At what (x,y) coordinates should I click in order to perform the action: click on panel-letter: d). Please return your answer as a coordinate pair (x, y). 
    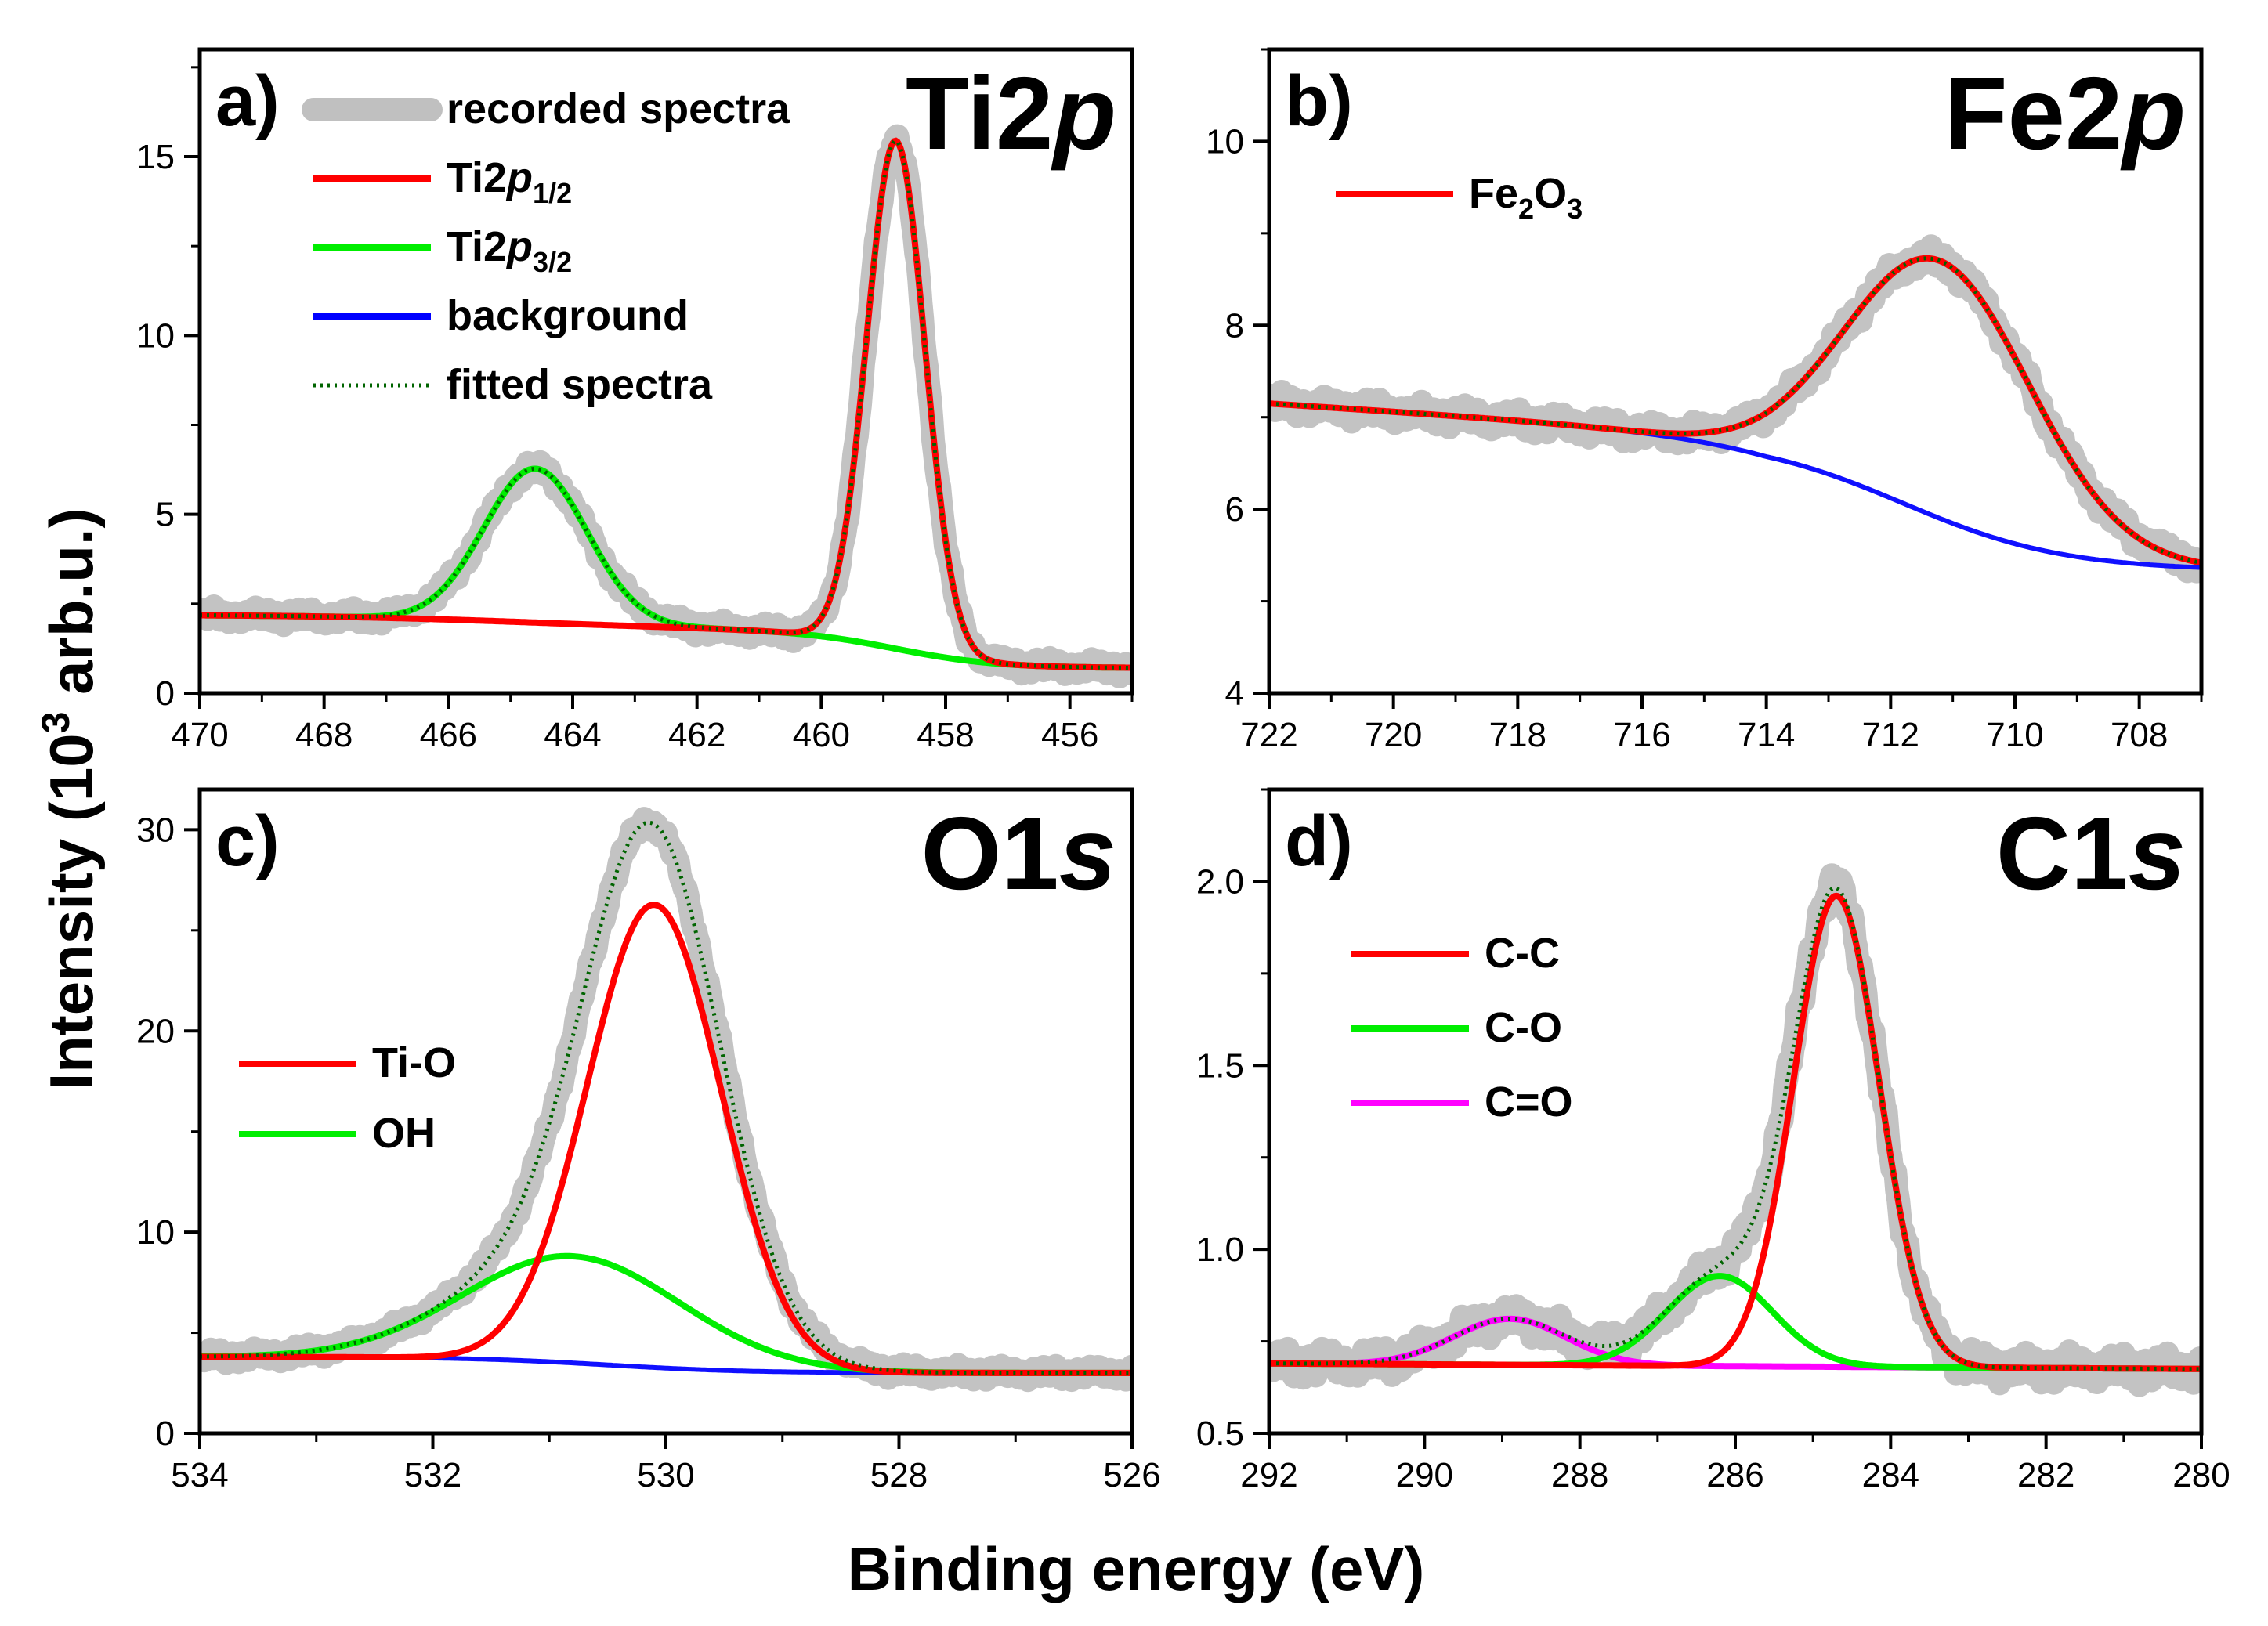
    Looking at the image, I should click on (1319, 841).